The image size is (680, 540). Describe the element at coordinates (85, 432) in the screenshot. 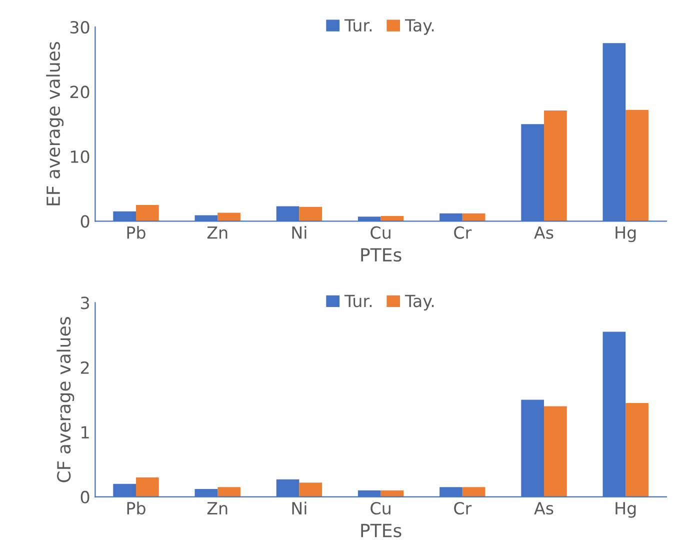

I see `y-tick-label: 1` at that location.